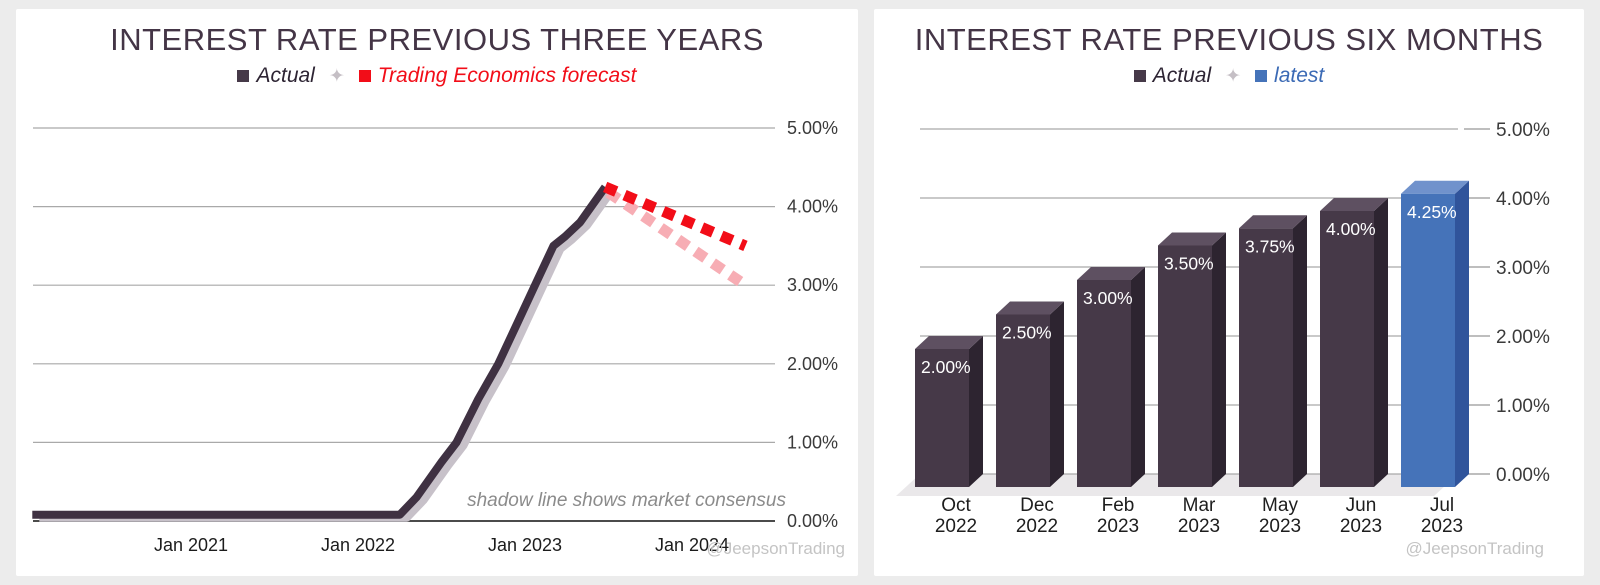  Describe the element at coordinates (1229, 39) in the screenshot. I see `right-chart-title: INTEREST RATE PREVIOUS SIX MONTHS` at that location.